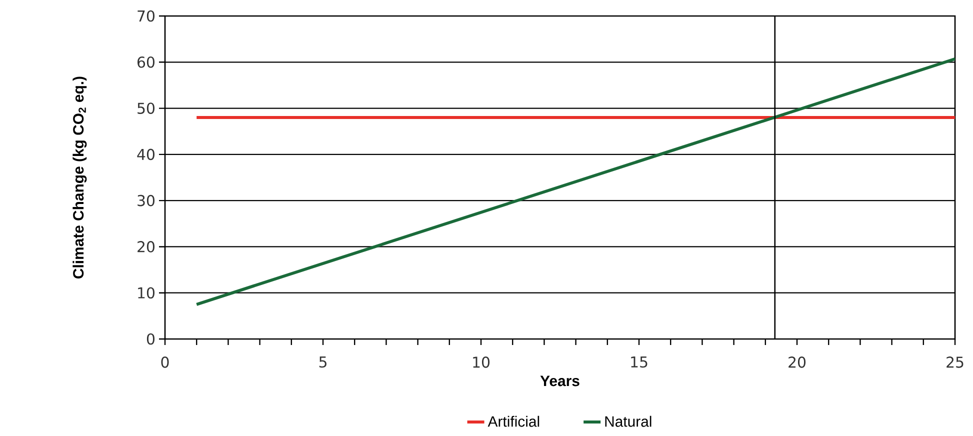 This screenshot has height=436, width=973. Describe the element at coordinates (146, 200) in the screenshot. I see `y-tick-label: 30` at that location.